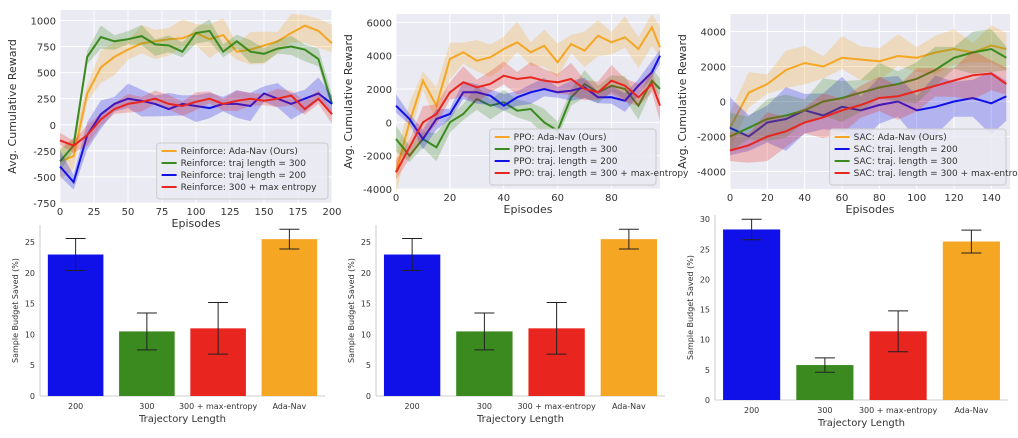 Image resolution: width=1018 pixels, height=438 pixels. Describe the element at coordinates (566, 162) in the screenshot. I see `legend-entry: PPO: traj. length = 200` at that location.